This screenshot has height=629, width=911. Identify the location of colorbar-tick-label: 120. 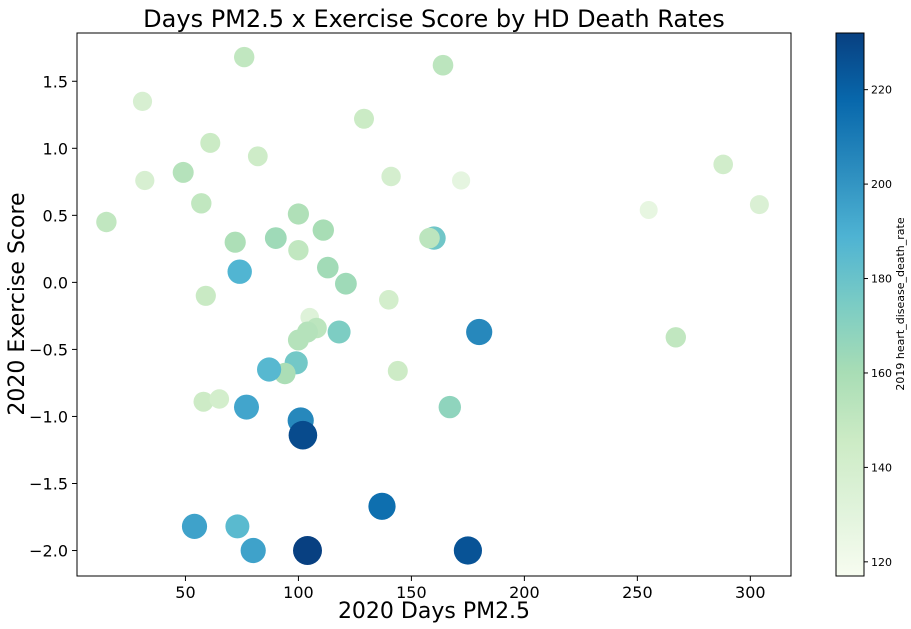
(881, 562).